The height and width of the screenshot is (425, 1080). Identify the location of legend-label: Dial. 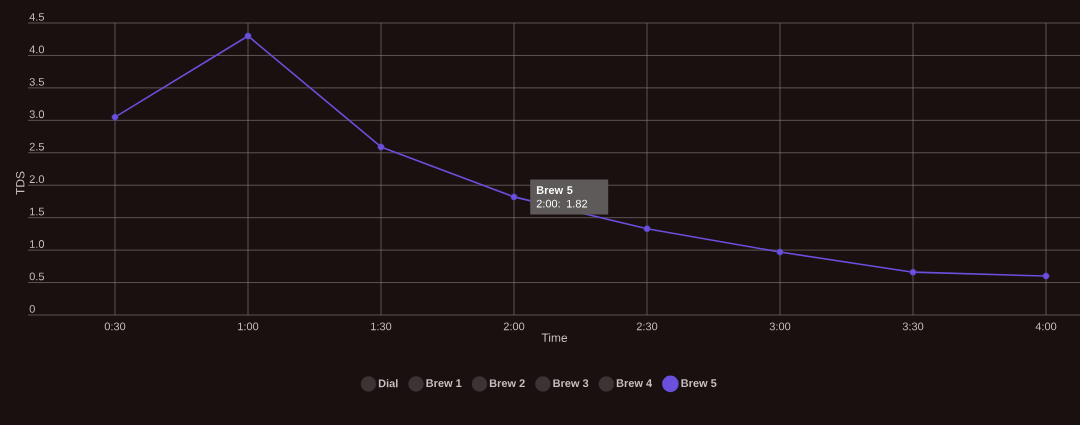
(388, 383).